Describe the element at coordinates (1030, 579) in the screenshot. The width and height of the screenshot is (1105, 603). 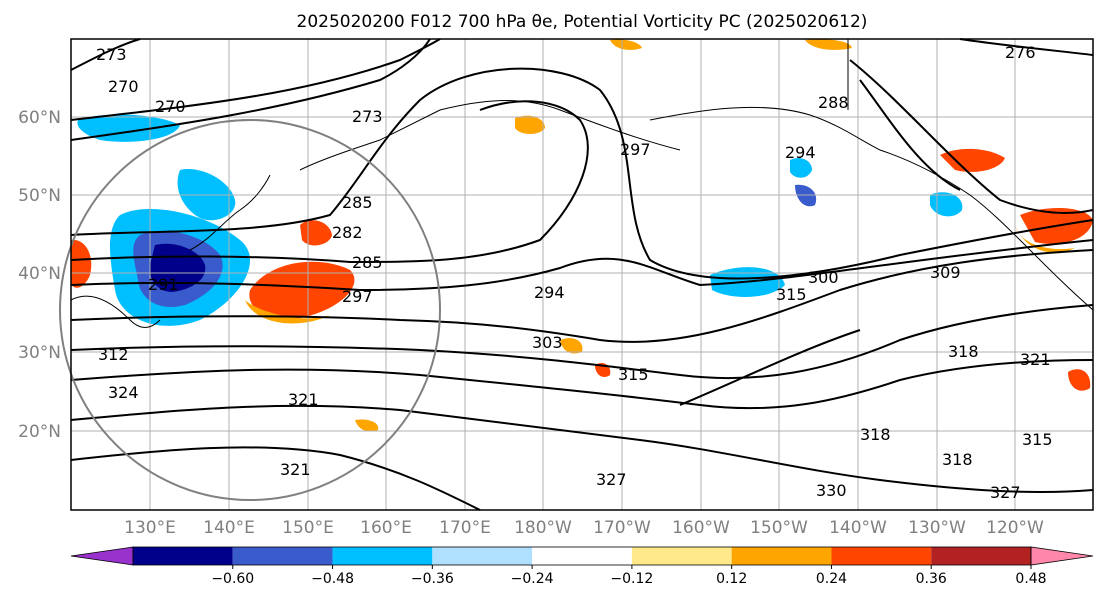
I see `colorbar-tick-label: 0.48` at that location.